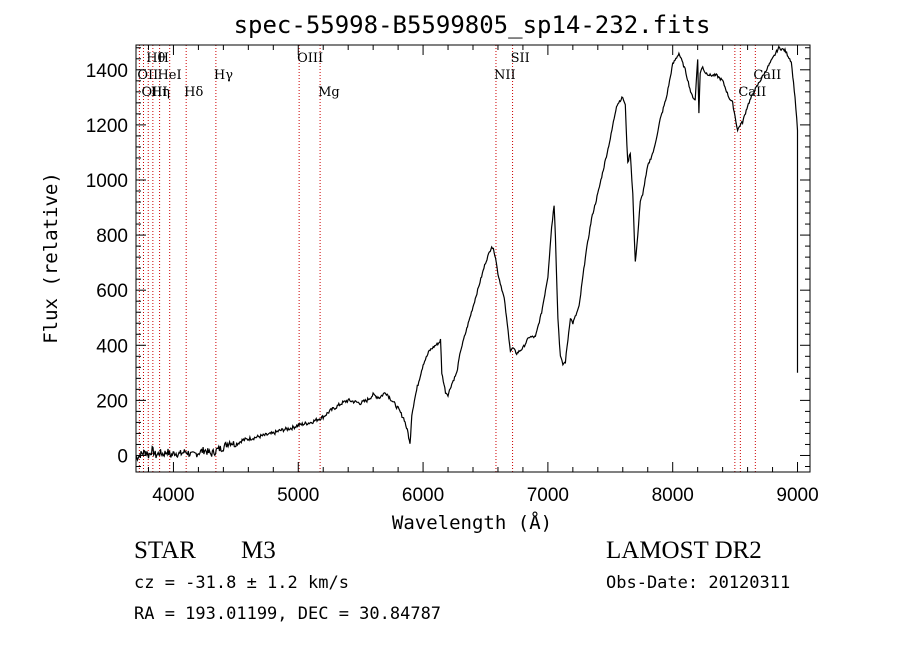 The image size is (900, 649). What do you see at coordinates (287, 614) in the screenshot?
I see `sky-coordinates: RA = 193.01199, DEC = 30.84787` at bounding box center [287, 614].